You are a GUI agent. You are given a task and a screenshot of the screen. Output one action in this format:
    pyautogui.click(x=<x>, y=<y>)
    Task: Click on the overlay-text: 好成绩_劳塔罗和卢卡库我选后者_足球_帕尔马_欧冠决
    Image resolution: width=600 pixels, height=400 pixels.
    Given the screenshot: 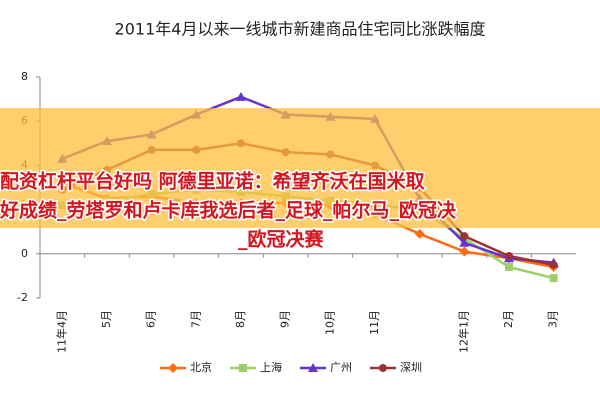 What is the action you would take?
    pyautogui.click(x=228, y=210)
    